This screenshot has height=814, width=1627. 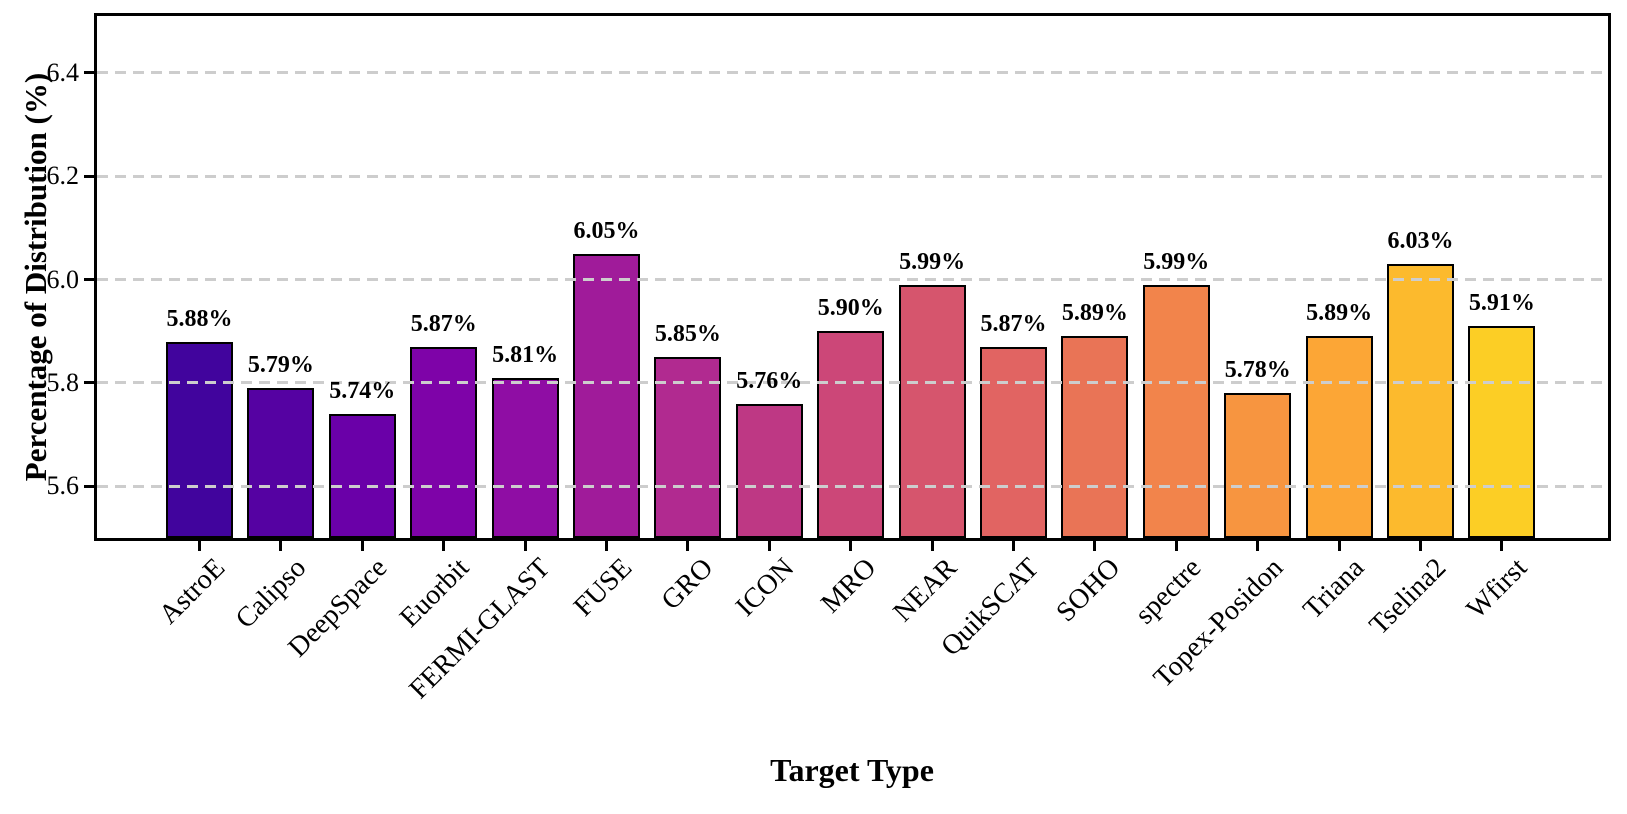 What do you see at coordinates (769, 470) in the screenshot?
I see `bar-ICON` at bounding box center [769, 470].